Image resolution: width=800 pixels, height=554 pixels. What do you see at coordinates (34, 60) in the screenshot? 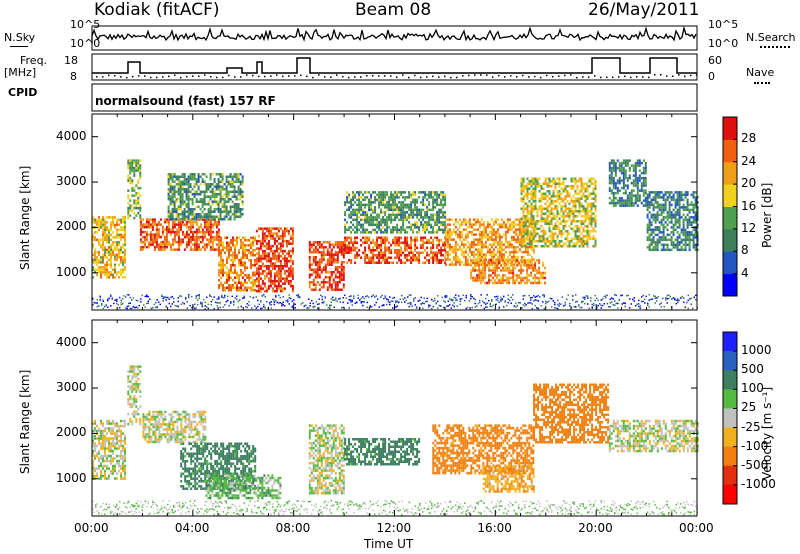
I see `freq-label: Freq.` at bounding box center [34, 60].